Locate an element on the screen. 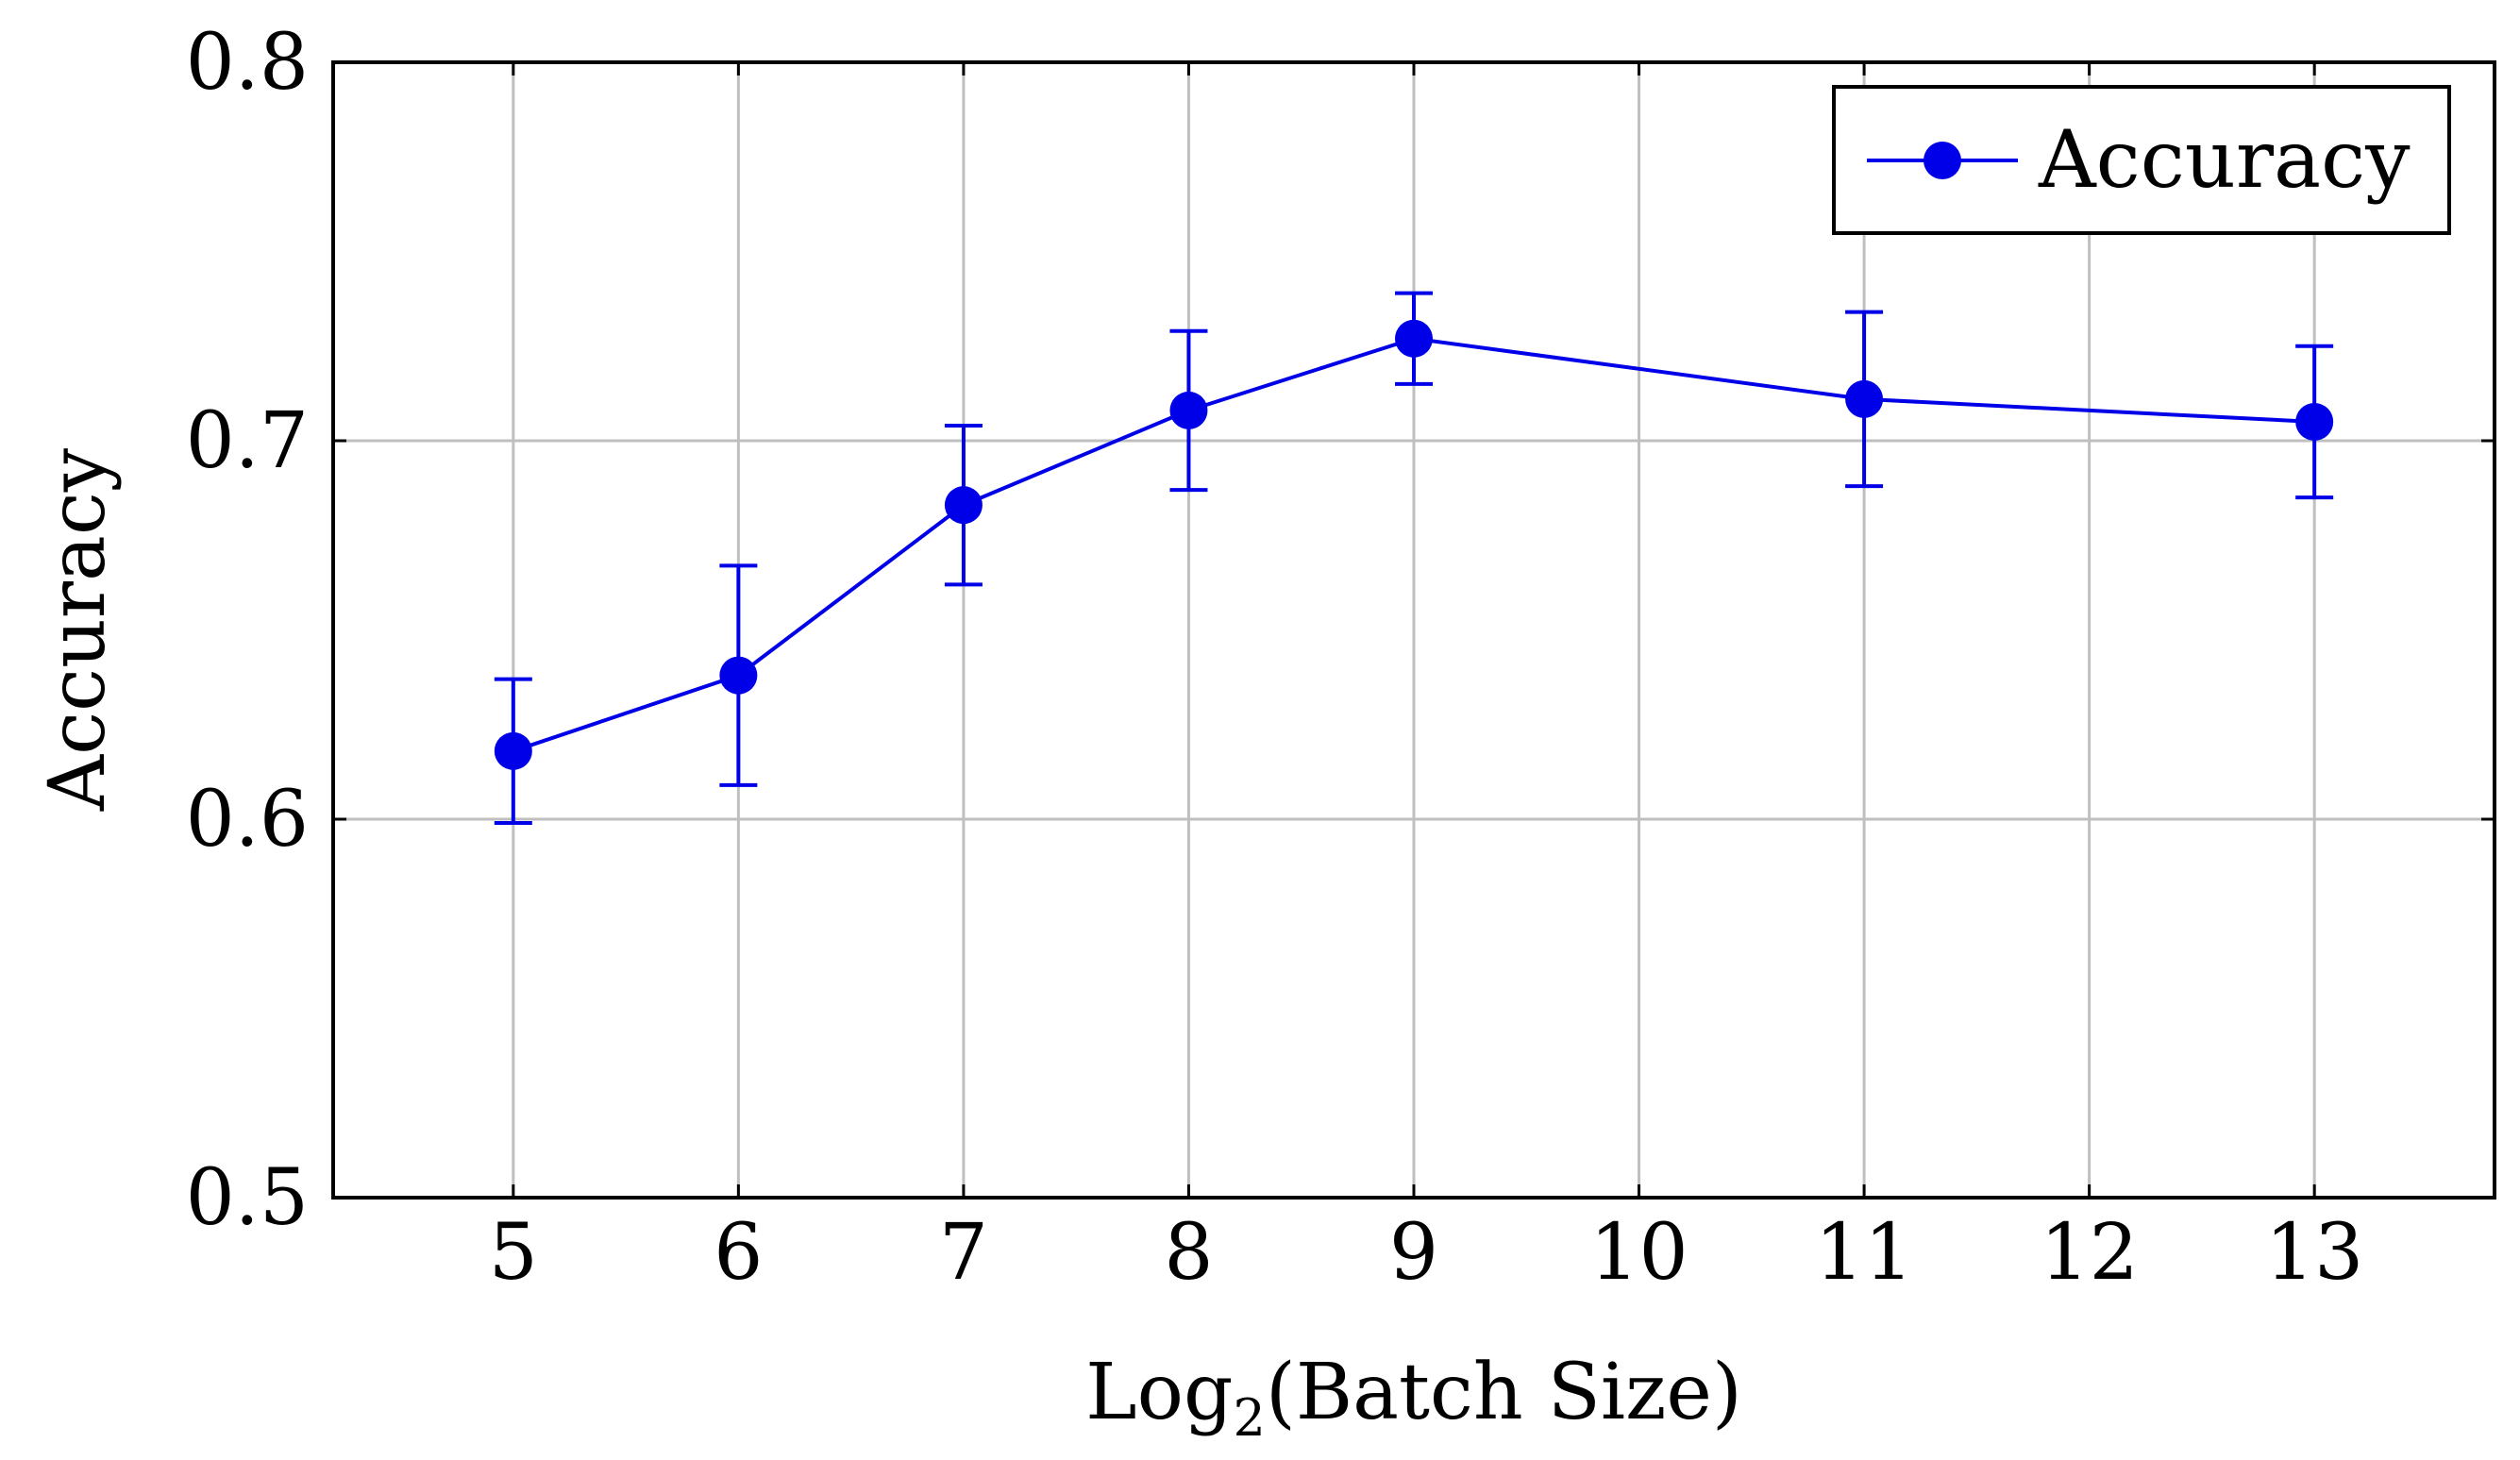  legend: Accuracy is located at coordinates (2141, 160).